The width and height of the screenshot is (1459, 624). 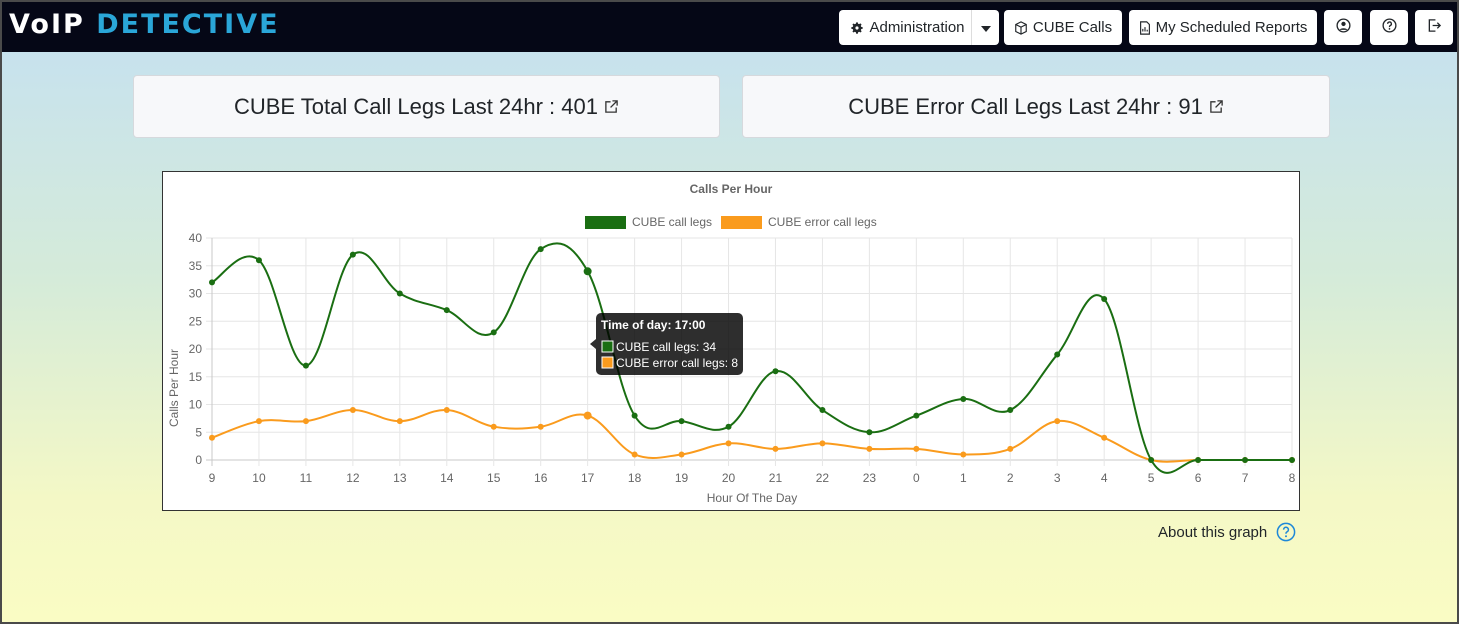 I want to click on x-tick-label: 20, so click(x=729, y=478).